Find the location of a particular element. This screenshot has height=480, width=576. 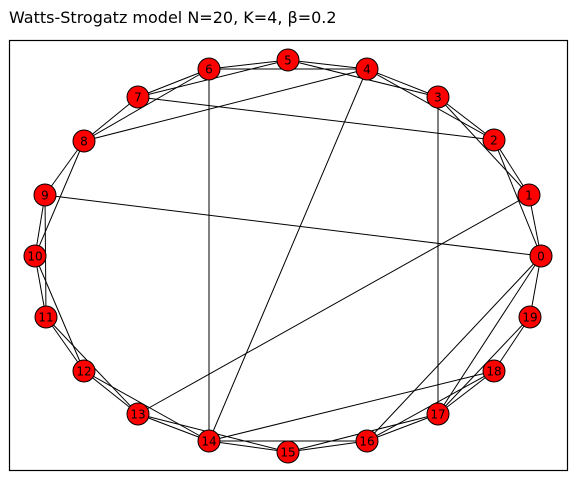

node-label: 7 is located at coordinates (138, 98).